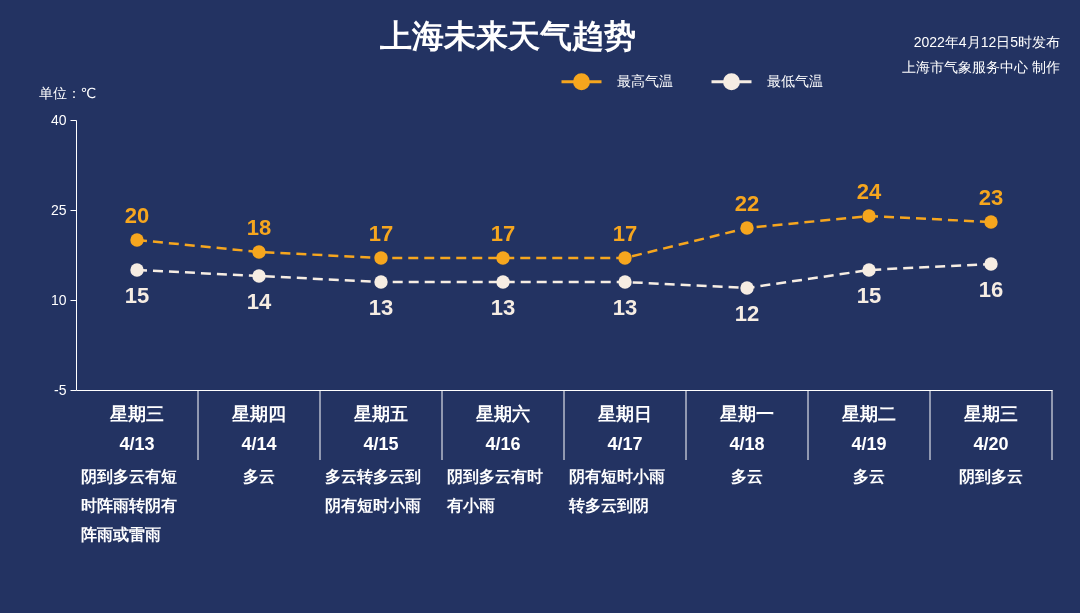  What do you see at coordinates (991, 289) in the screenshot?
I see `data-label: 16` at bounding box center [991, 289].